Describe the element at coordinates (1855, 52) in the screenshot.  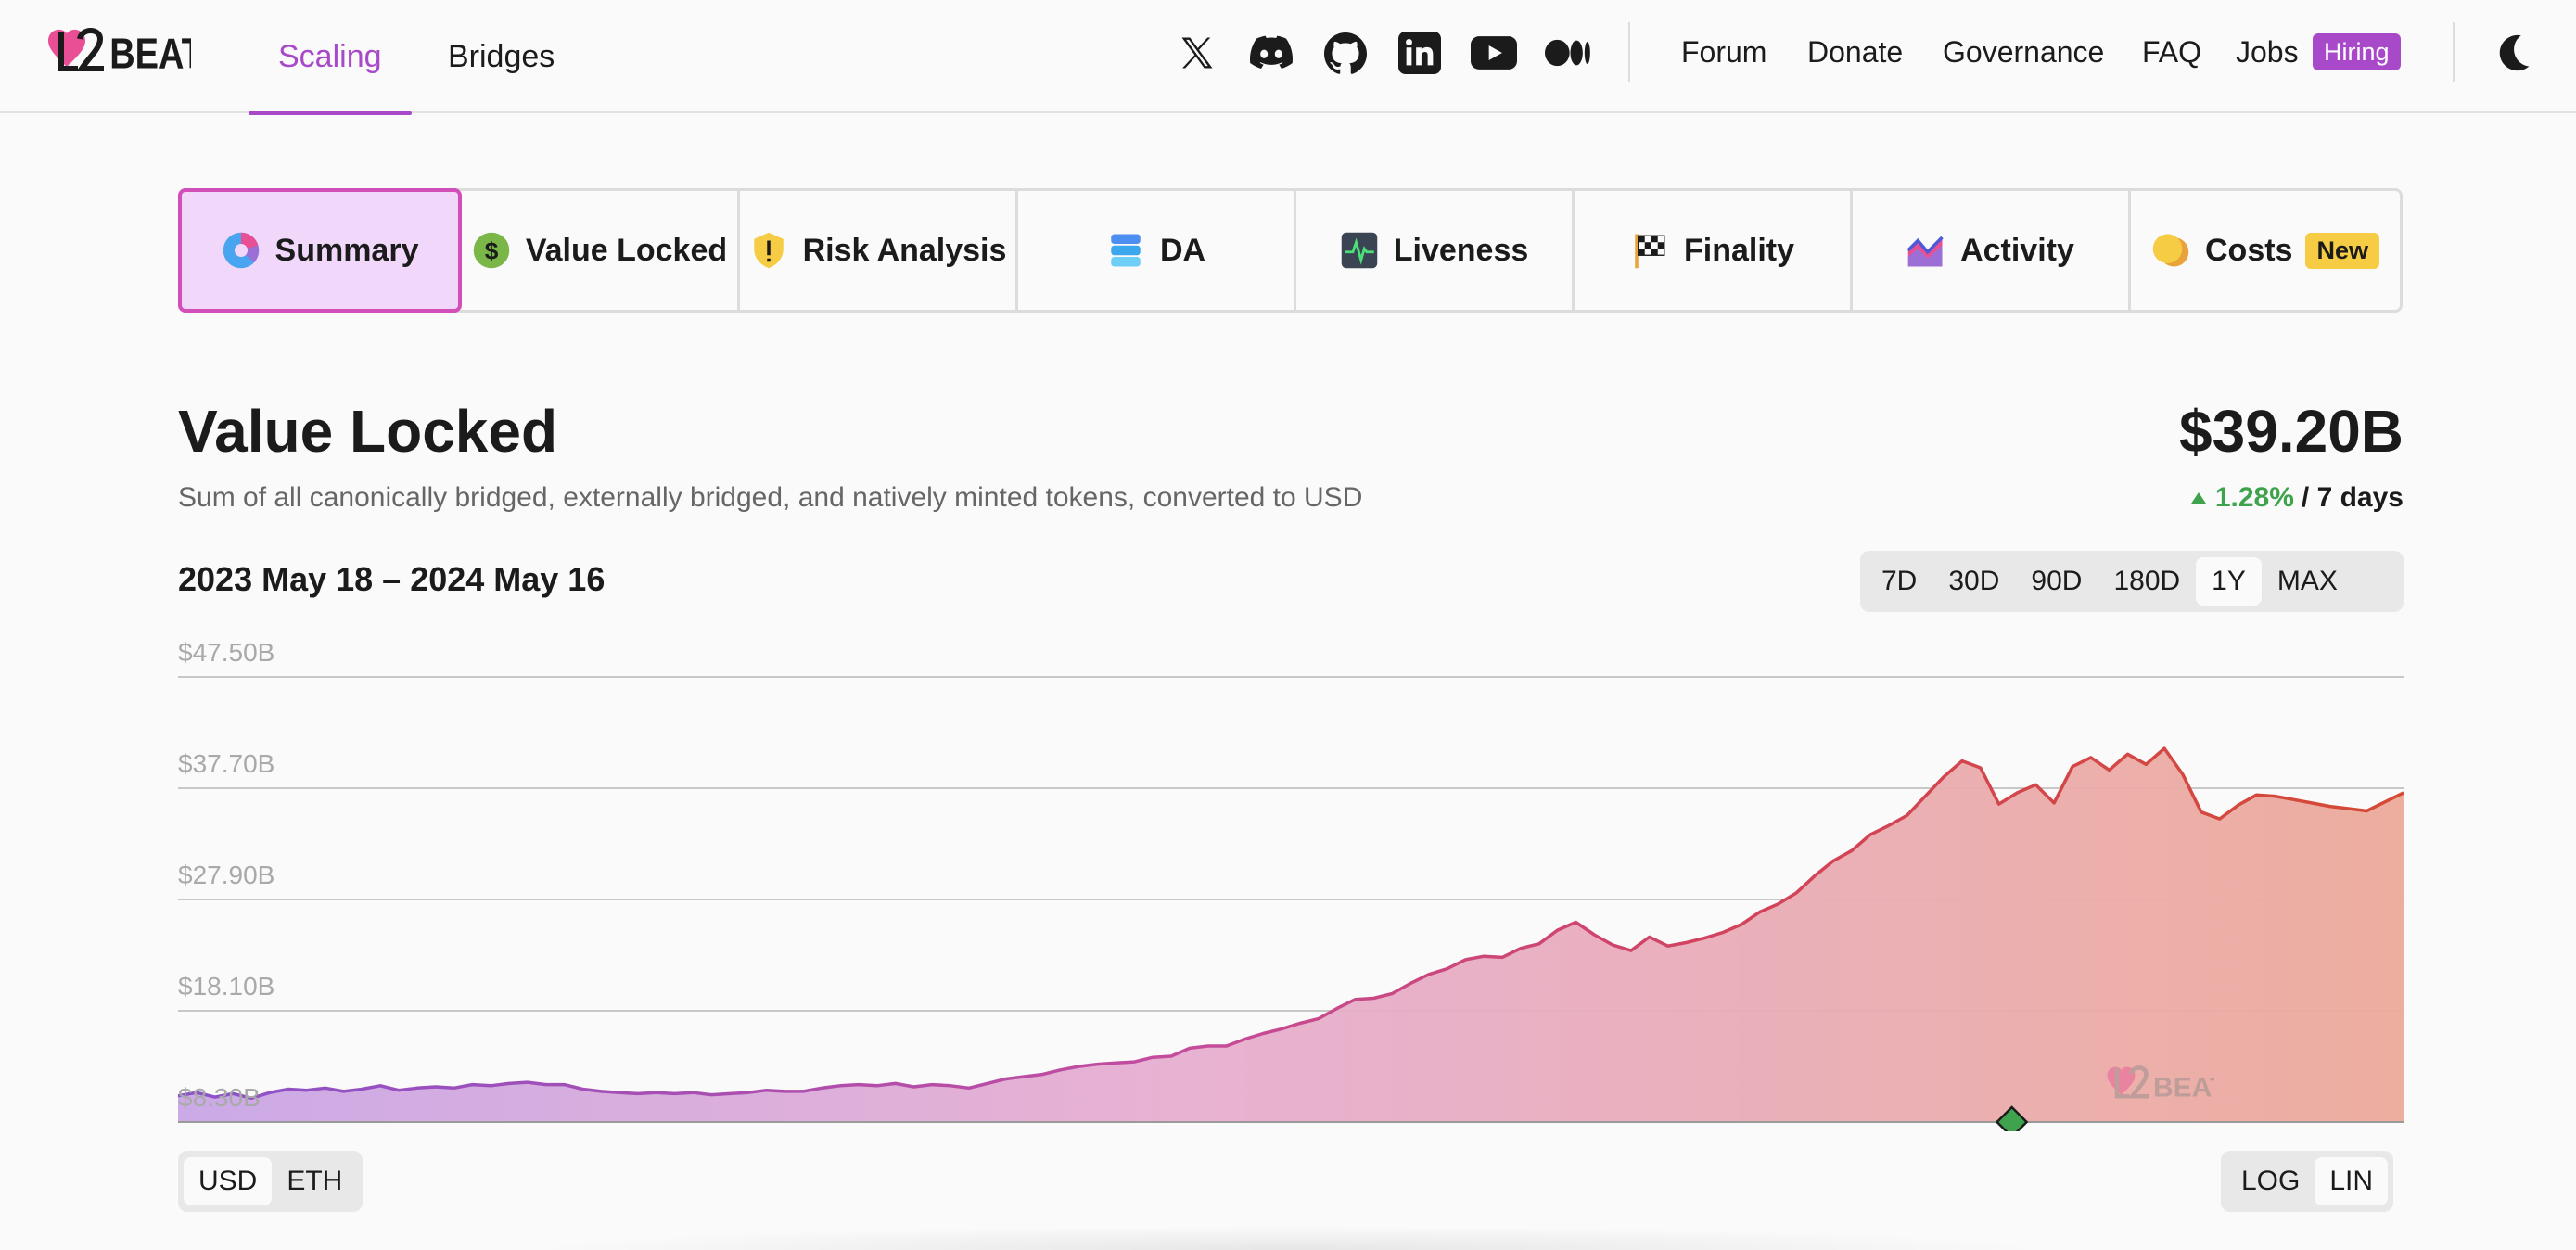
I see `nav-link-donate: Donate` at that location.